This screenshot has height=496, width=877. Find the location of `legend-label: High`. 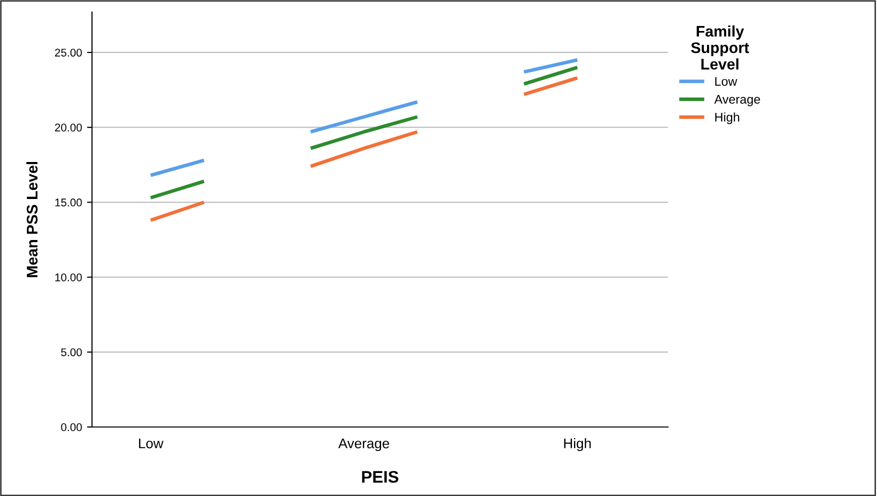

legend-label: High is located at coordinates (727, 118).